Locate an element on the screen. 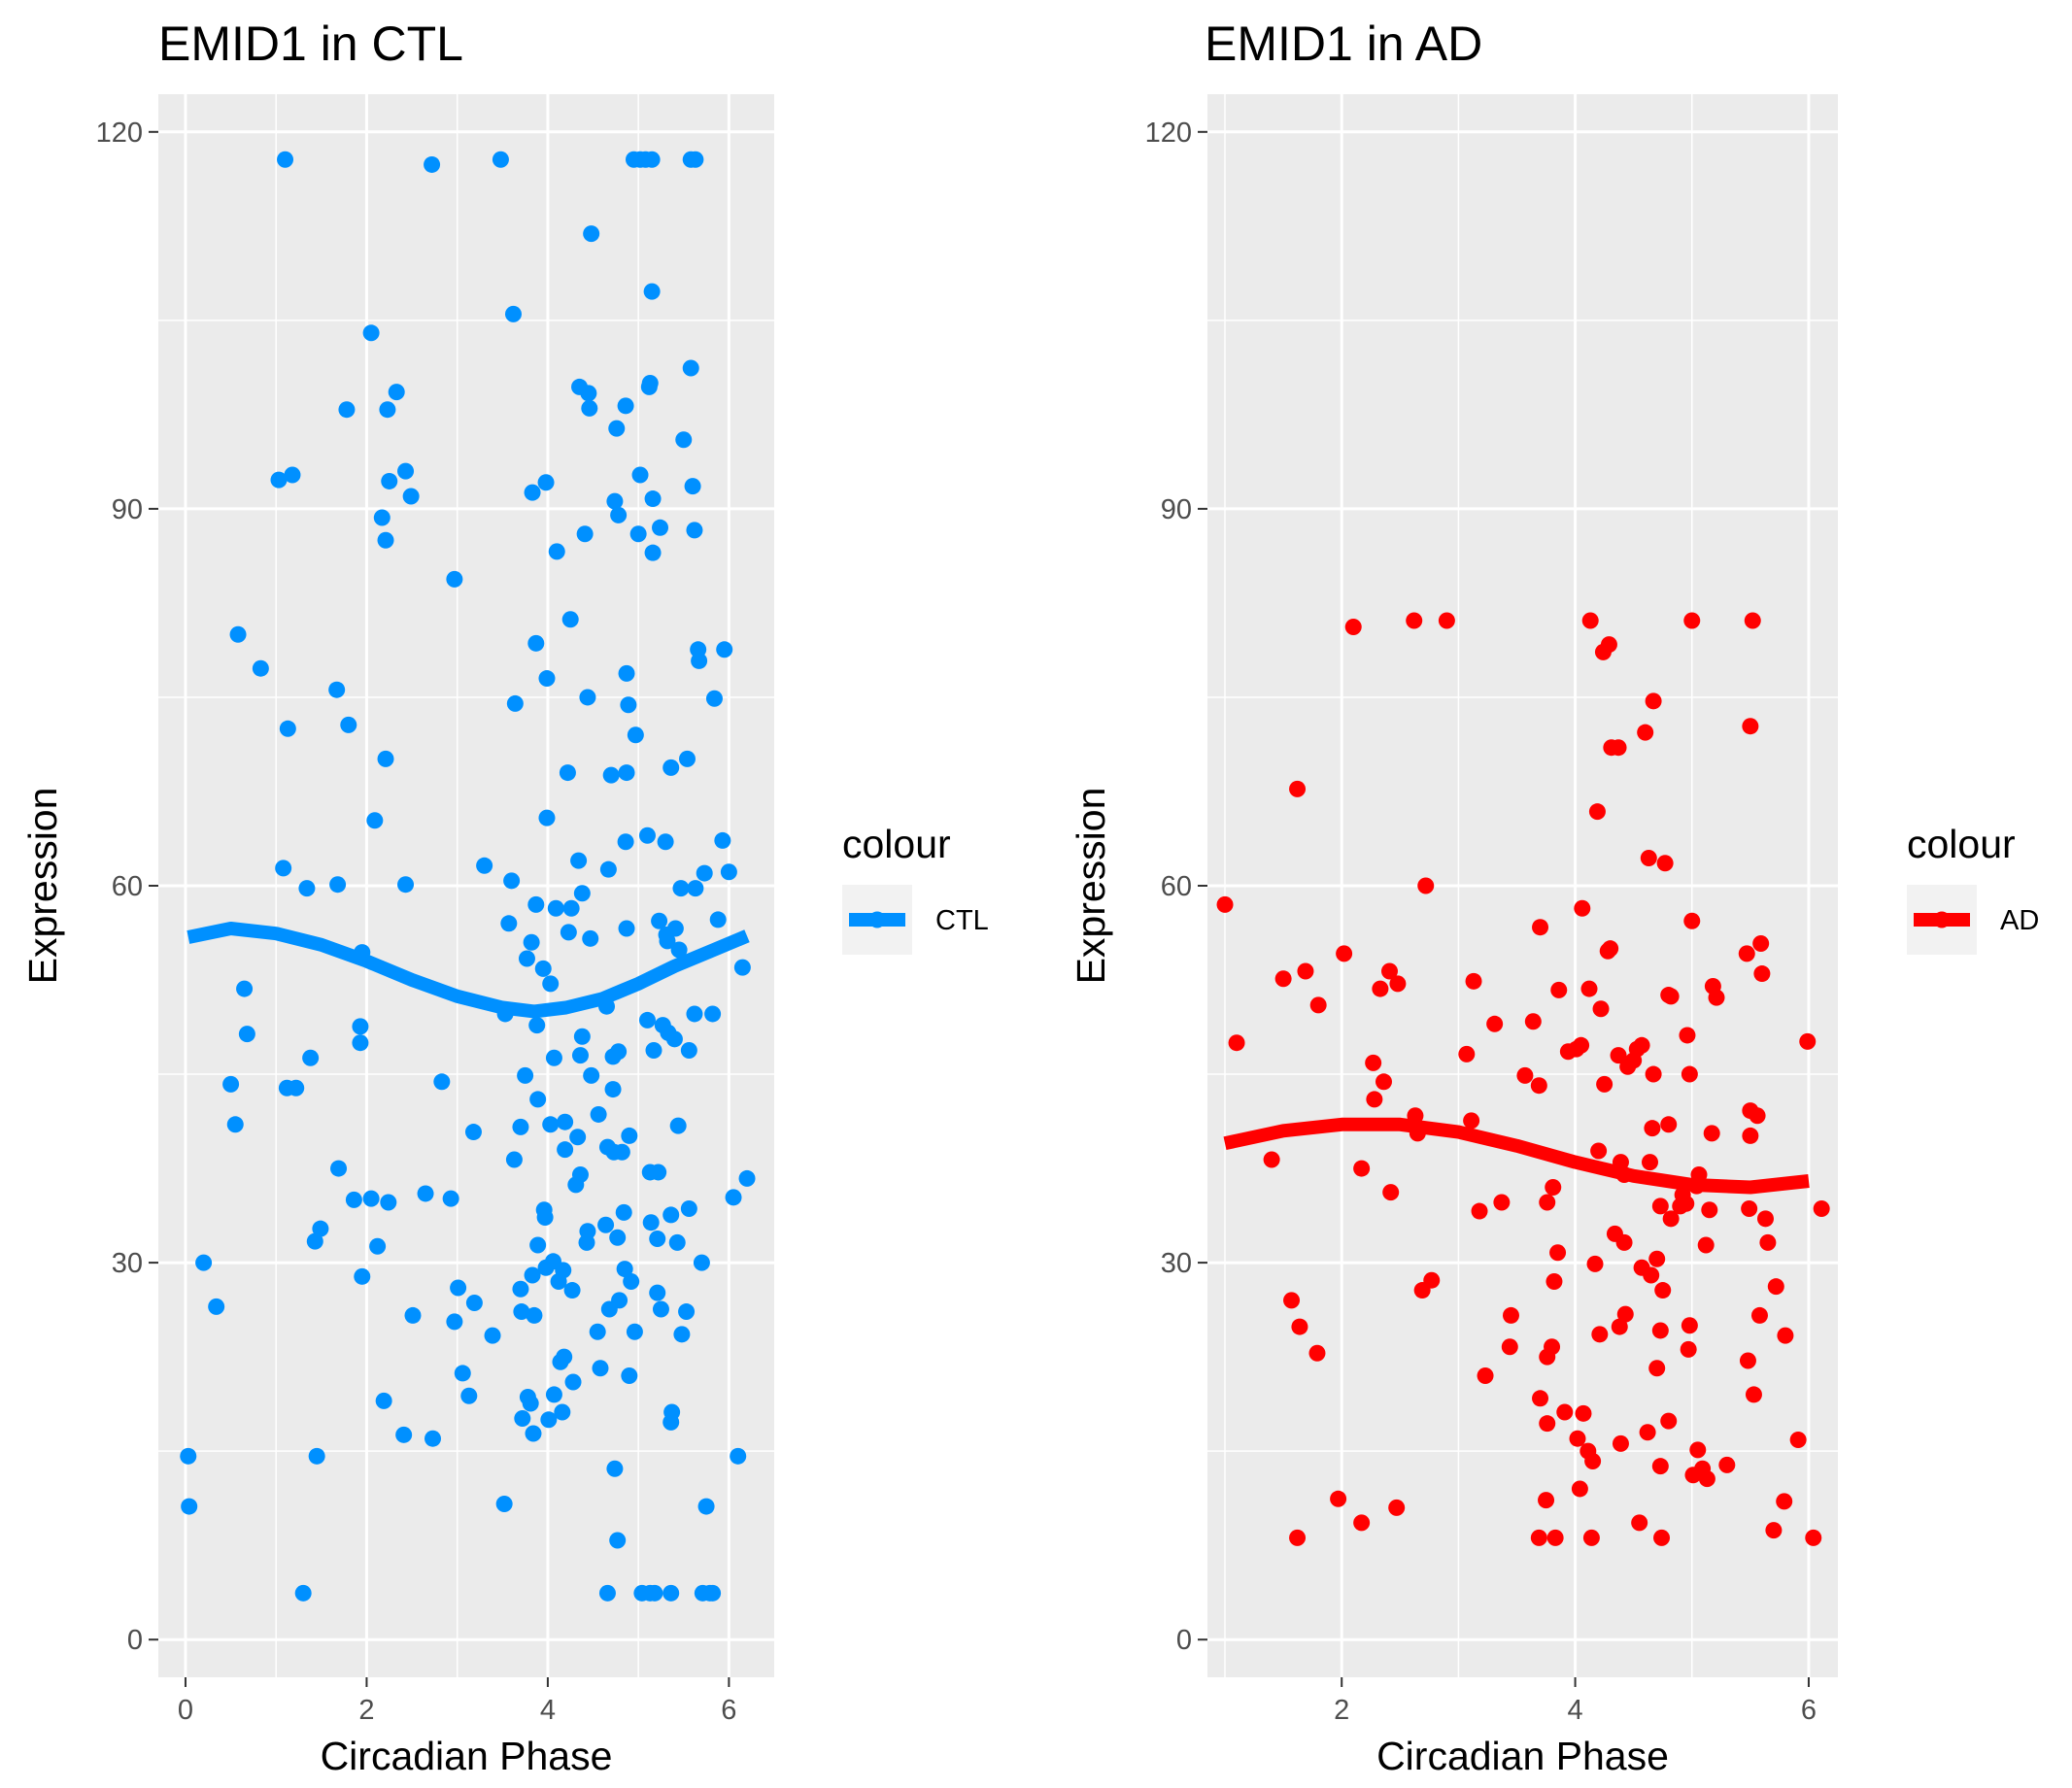 The width and height of the screenshot is (2072, 1788). x-tick-label: 6 is located at coordinates (1809, 1710).